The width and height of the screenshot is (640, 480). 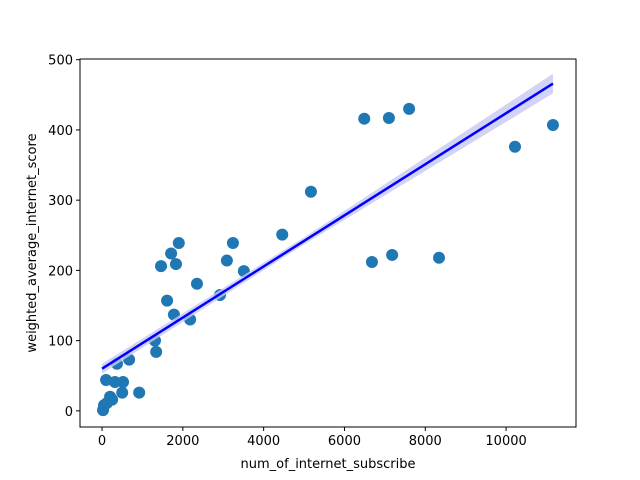 I want to click on x-axis-label: num_of_internet_subscribe, so click(x=328, y=464).